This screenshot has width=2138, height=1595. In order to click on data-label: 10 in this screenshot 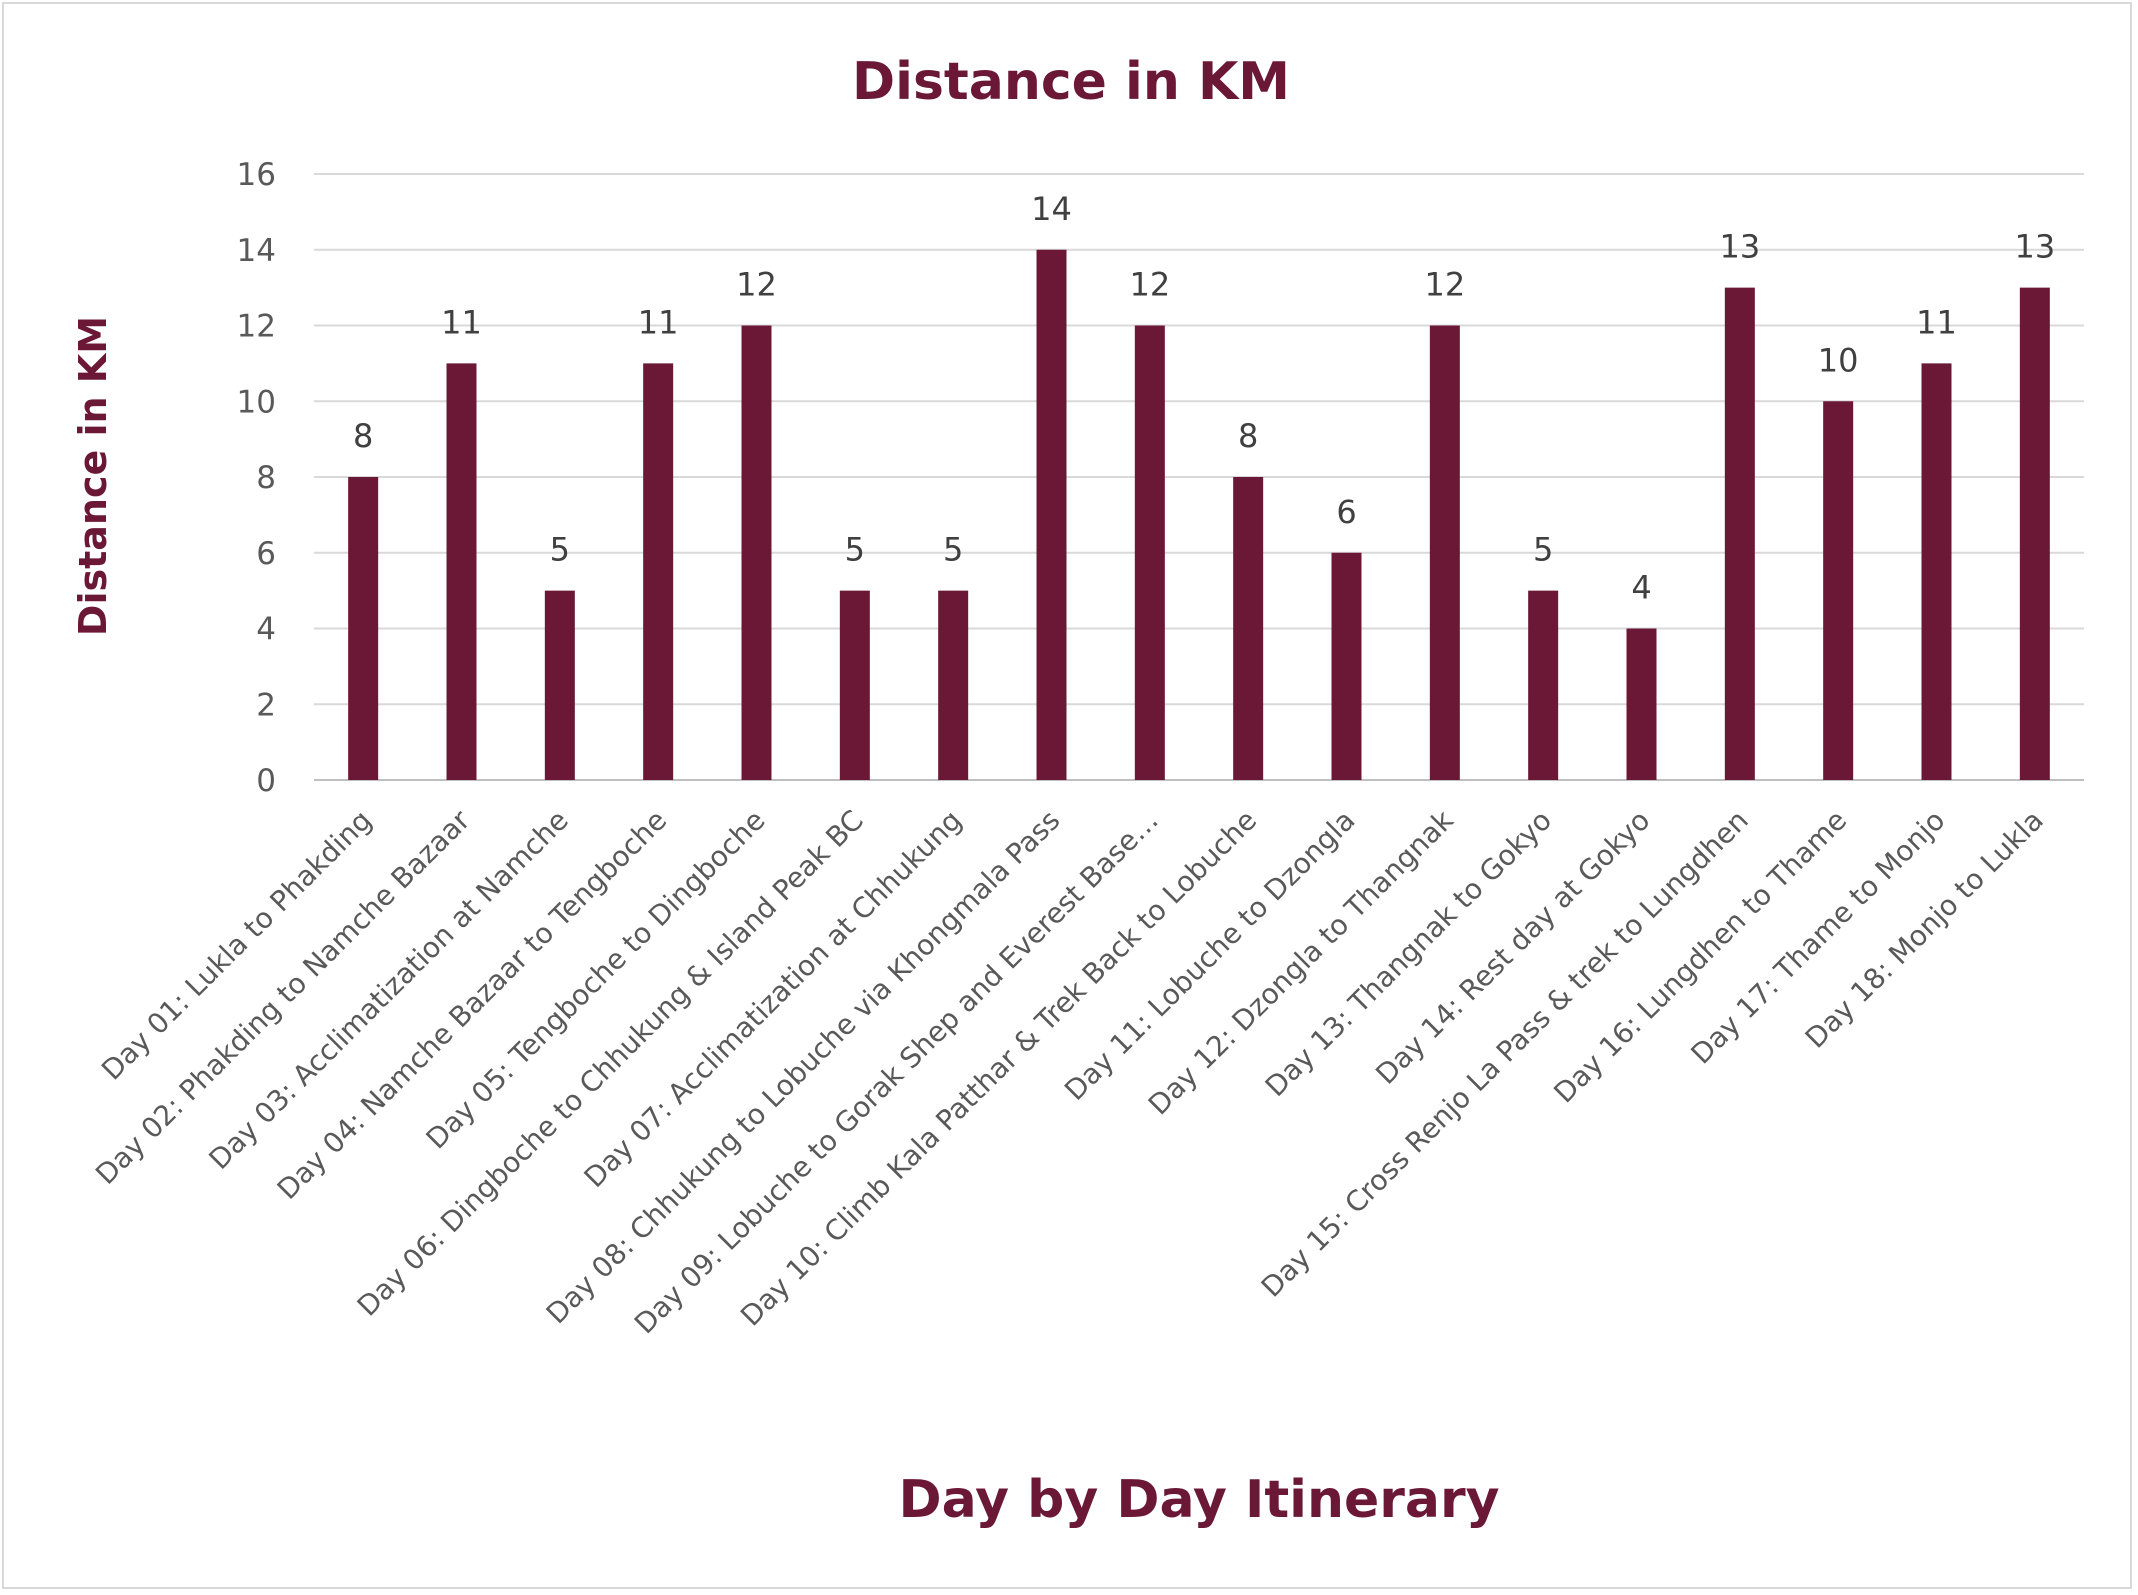, I will do `click(1838, 360)`.